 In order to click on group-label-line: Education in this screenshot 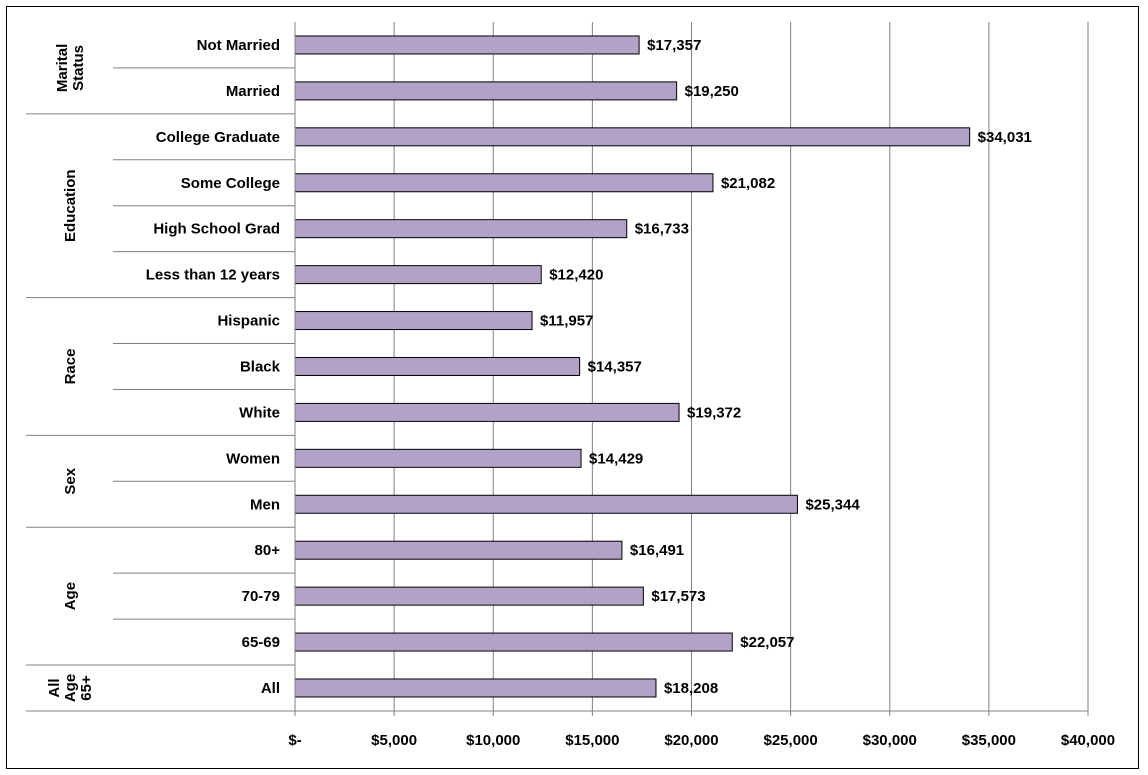, I will do `click(70, 205)`.